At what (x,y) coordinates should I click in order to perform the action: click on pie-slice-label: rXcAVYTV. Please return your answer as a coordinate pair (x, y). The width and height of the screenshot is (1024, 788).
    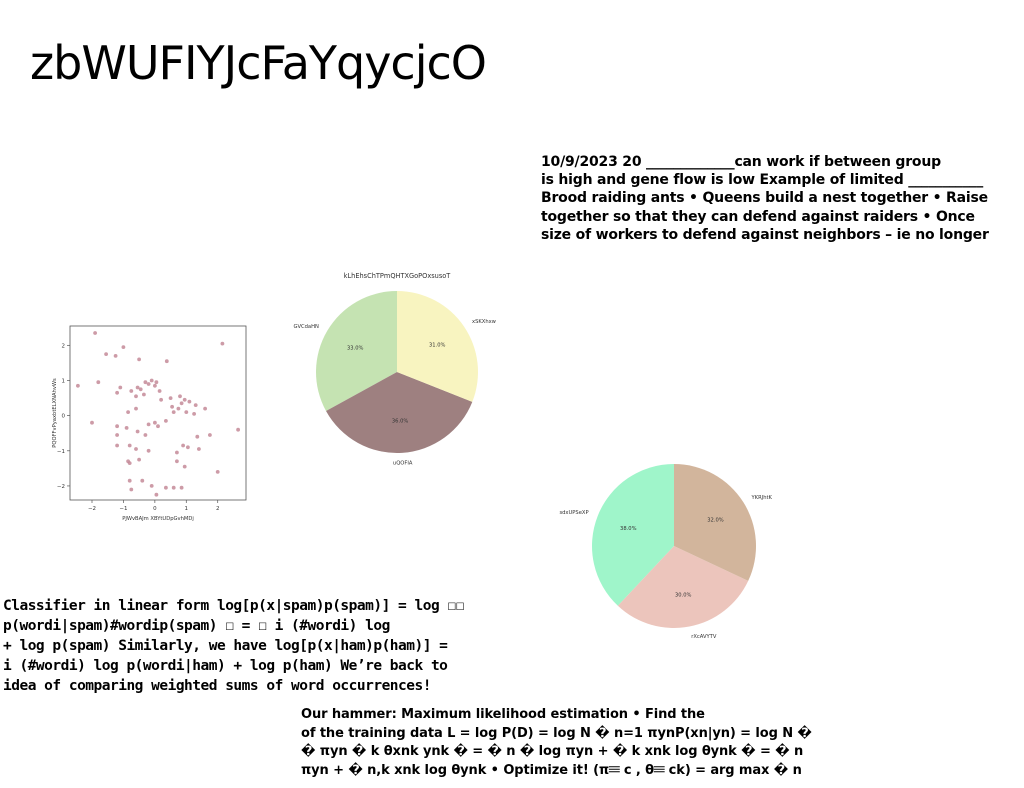
    Looking at the image, I should click on (704, 637).